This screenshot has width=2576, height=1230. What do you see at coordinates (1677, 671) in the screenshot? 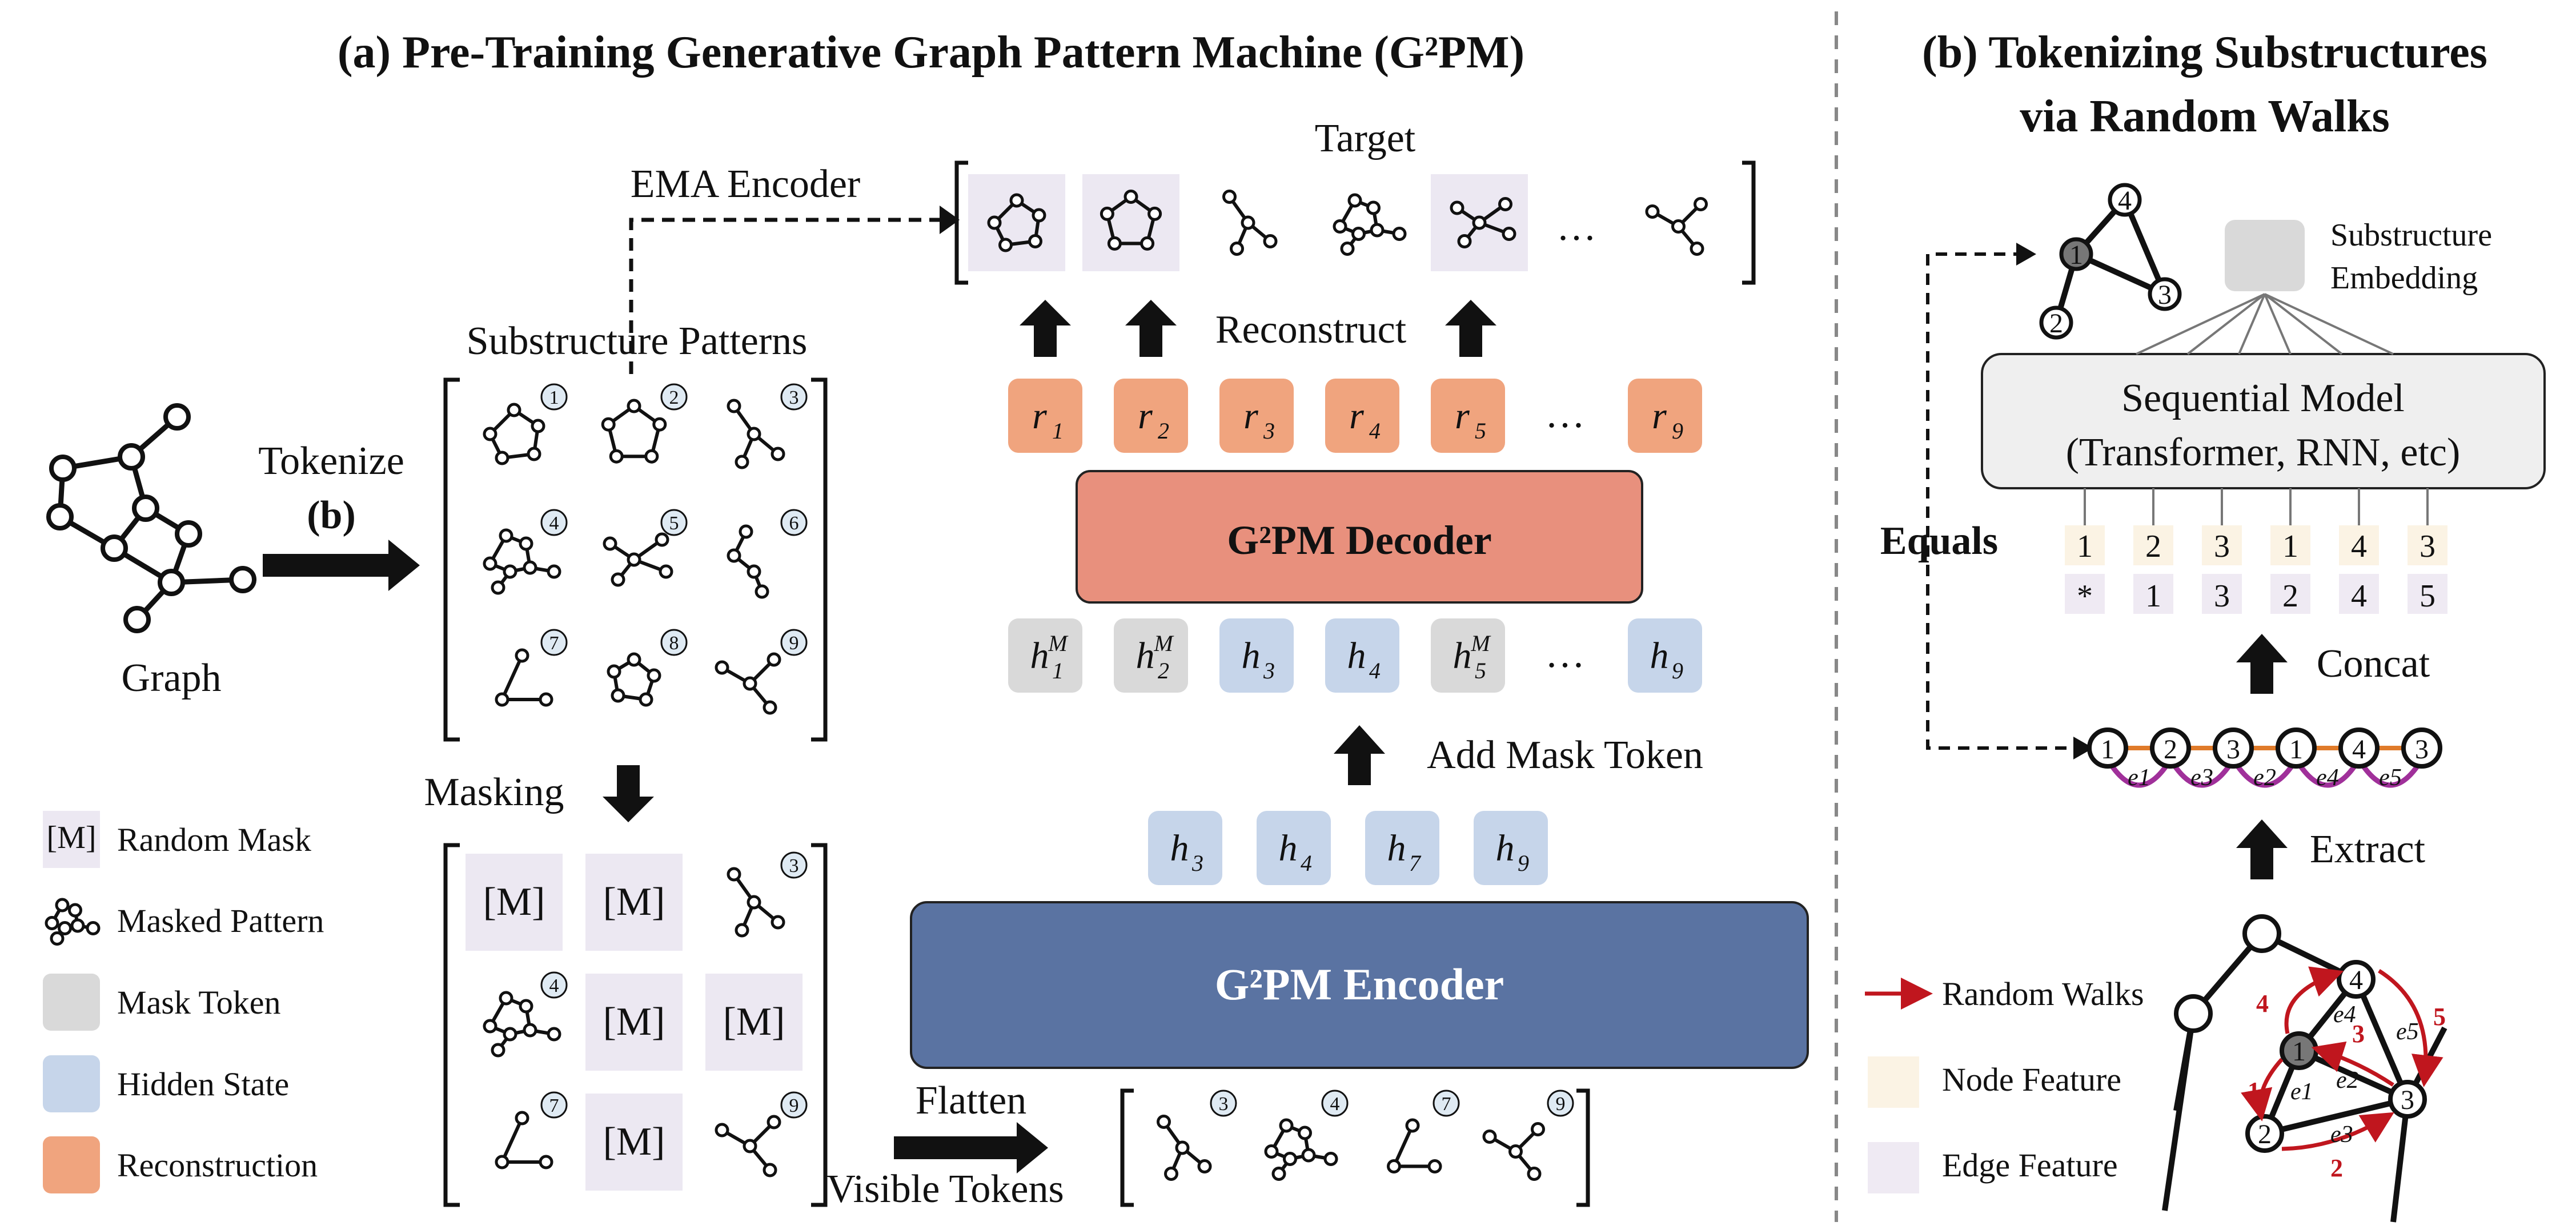
I see `svg-text: 9` at bounding box center [1677, 671].